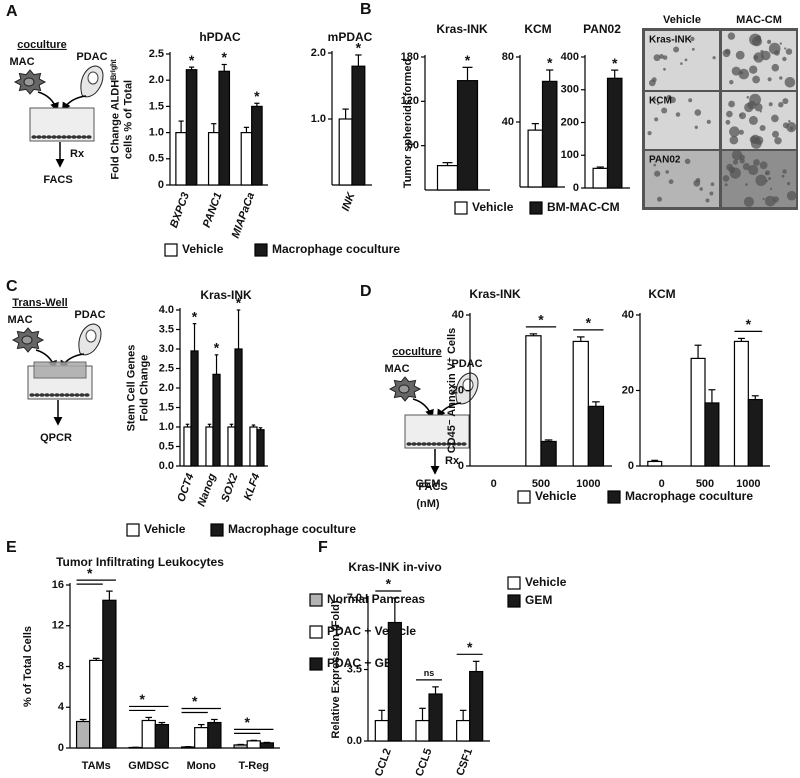 This screenshot has width=800, height=778. Describe the element at coordinates (383, 762) in the screenshot. I see `x-tick-label: CCL2` at that location.